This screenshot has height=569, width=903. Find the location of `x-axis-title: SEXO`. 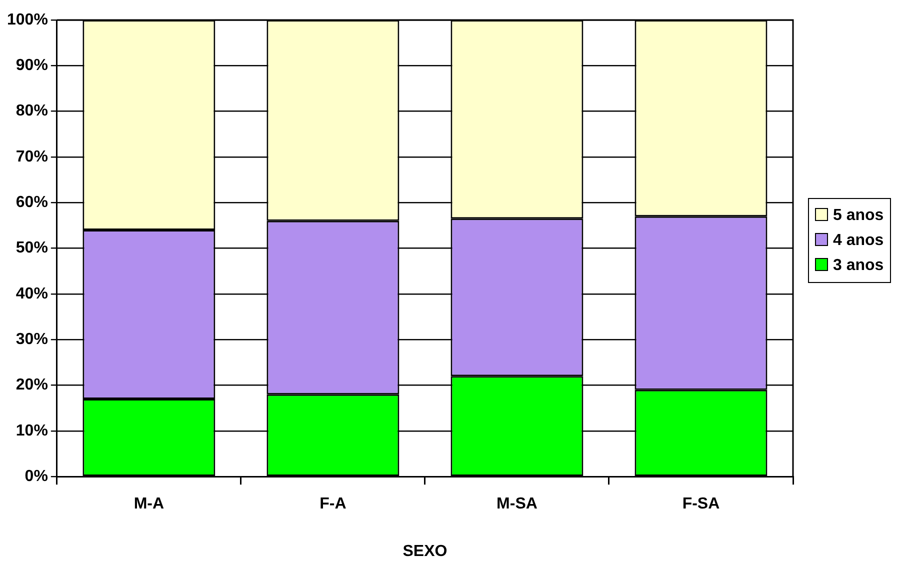

x-axis-title: SEXO is located at coordinates (425, 551).